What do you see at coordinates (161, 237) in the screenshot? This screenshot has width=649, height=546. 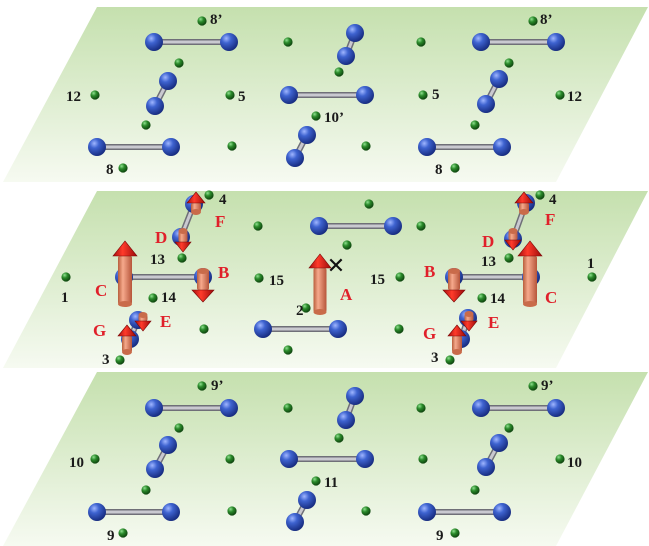 I see `site-label-D-left: D` at bounding box center [161, 237].